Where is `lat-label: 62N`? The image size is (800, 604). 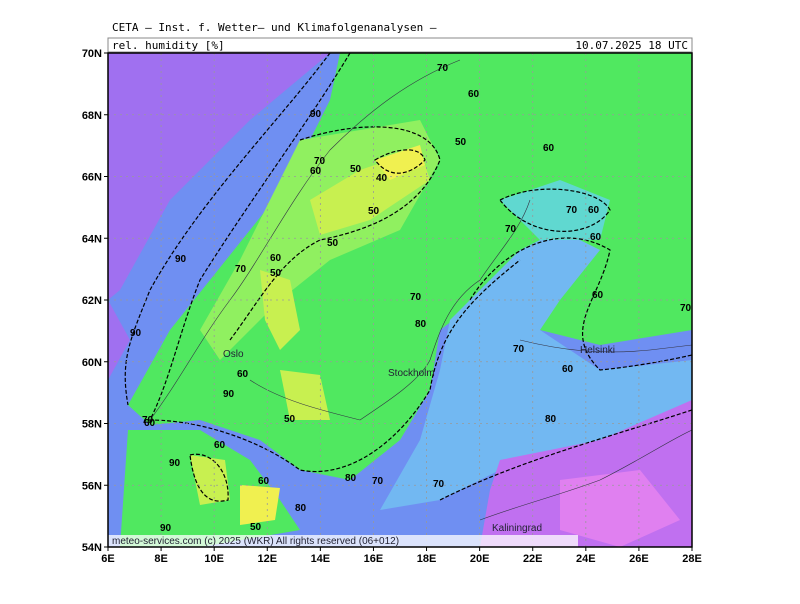
lat-label: 62N is located at coordinates (92, 301).